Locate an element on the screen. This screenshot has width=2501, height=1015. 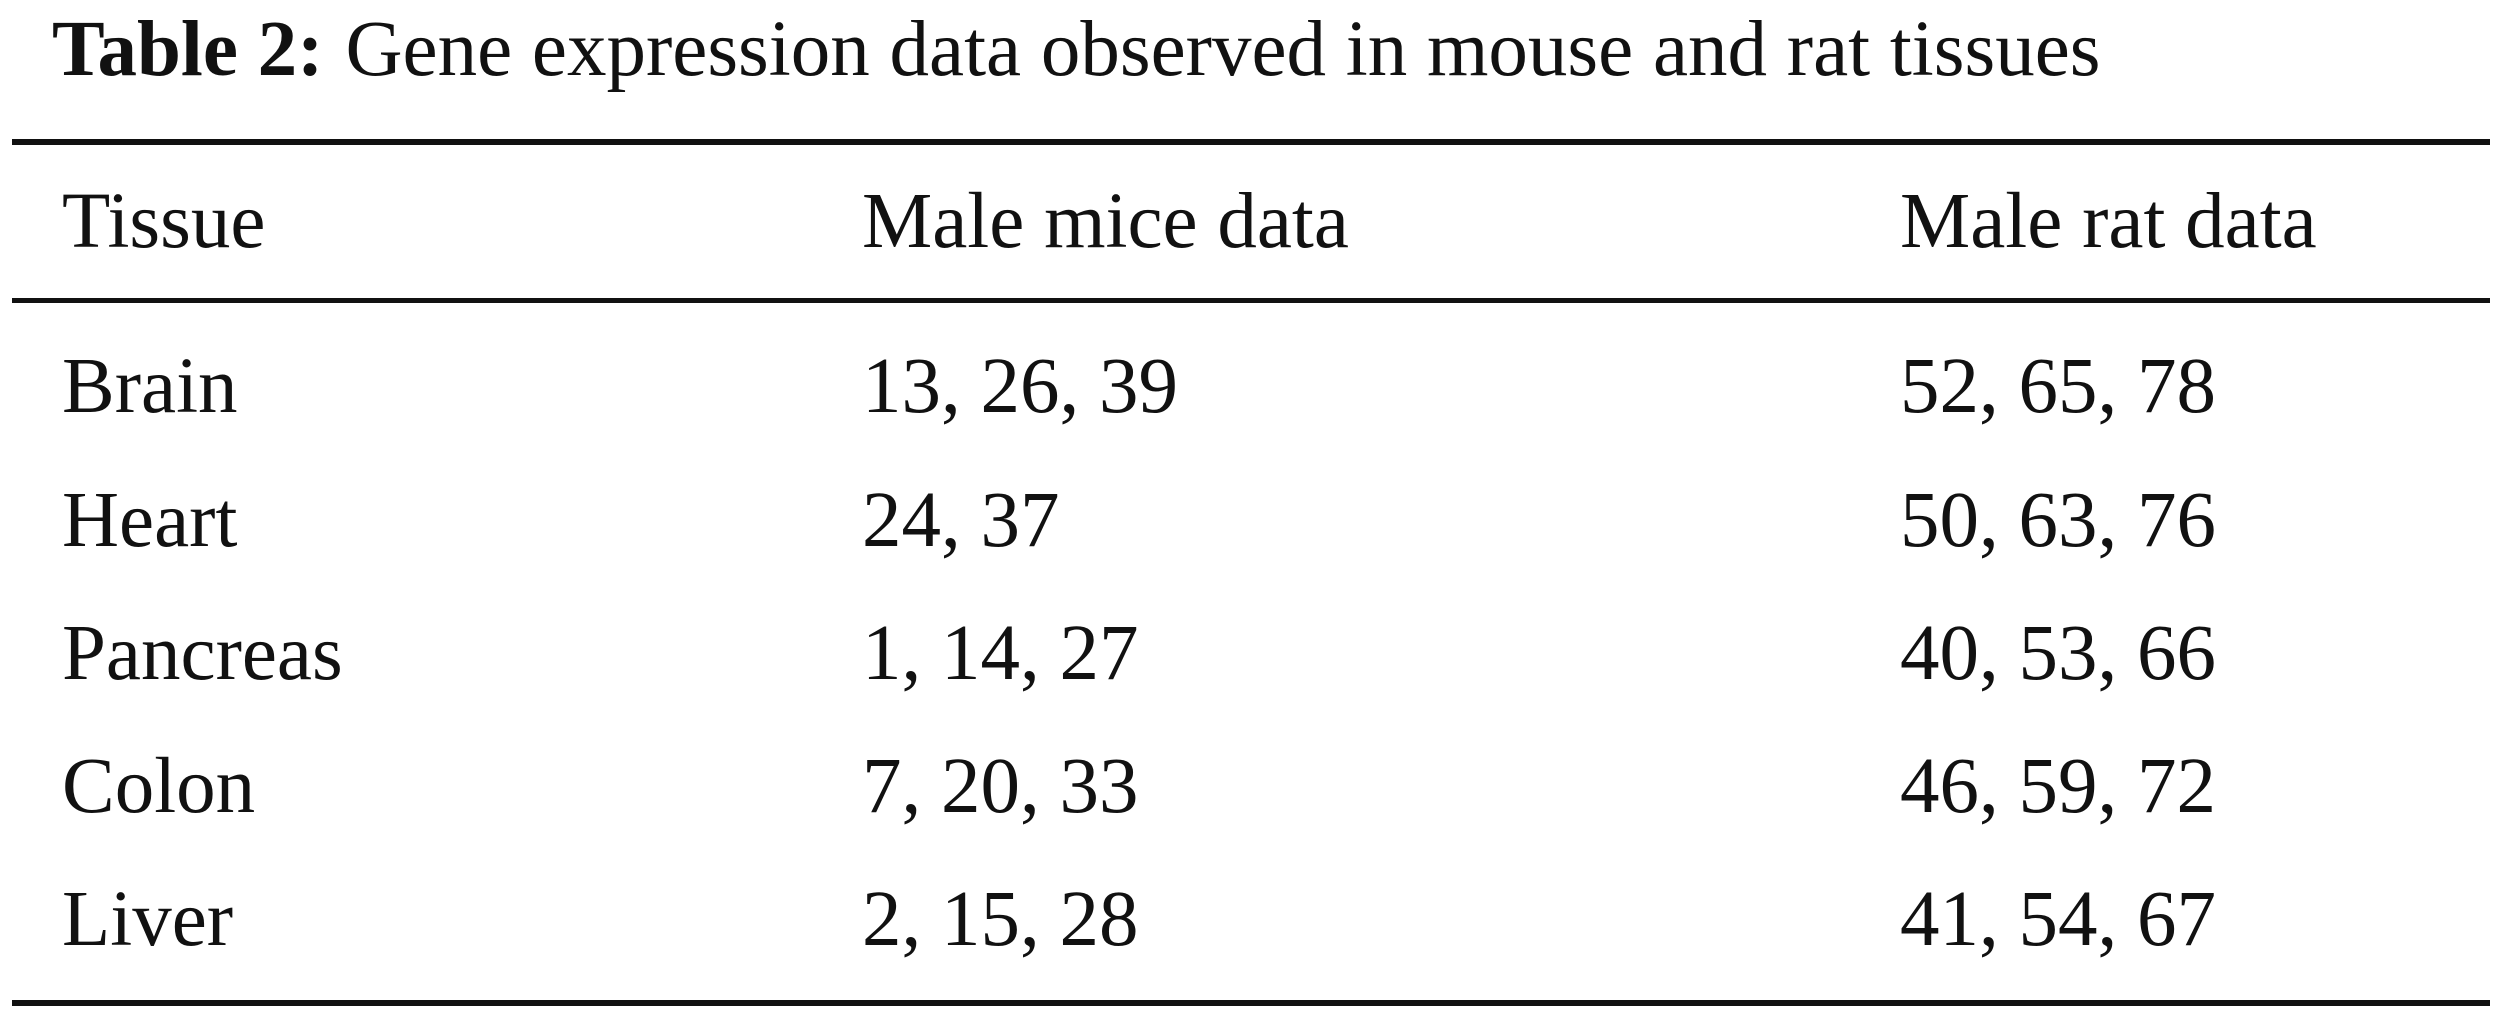
tissue-cell: Colon is located at coordinates (159, 786).